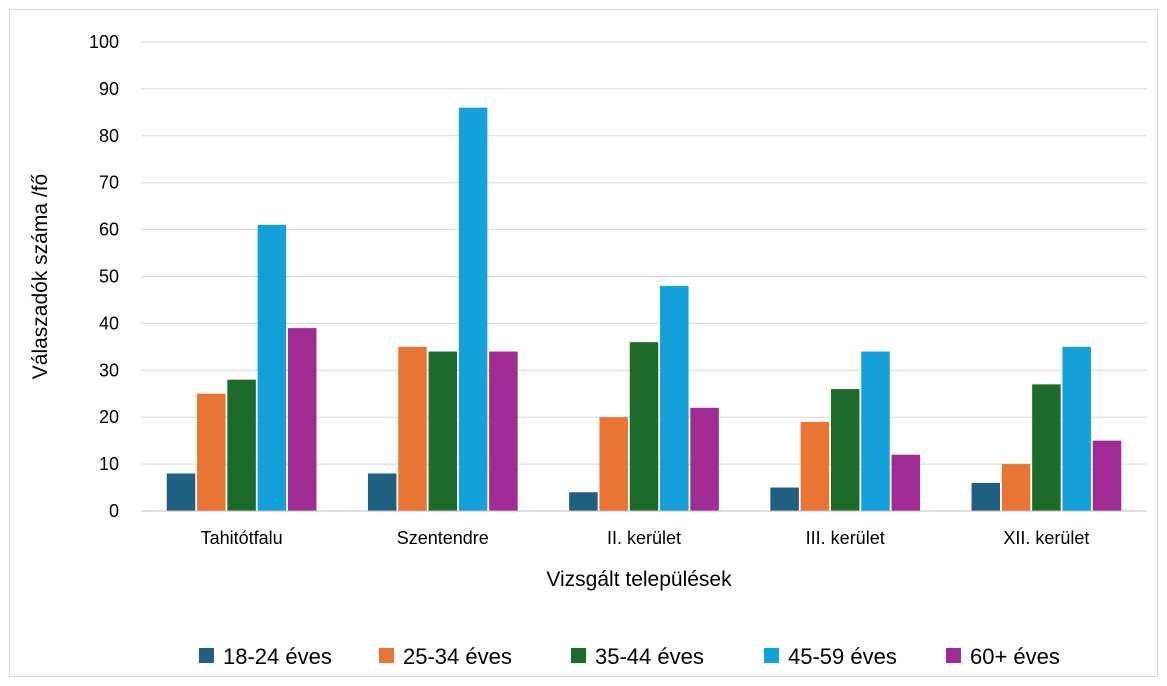  What do you see at coordinates (109, 323) in the screenshot?
I see `y-tick-label: 40` at bounding box center [109, 323].